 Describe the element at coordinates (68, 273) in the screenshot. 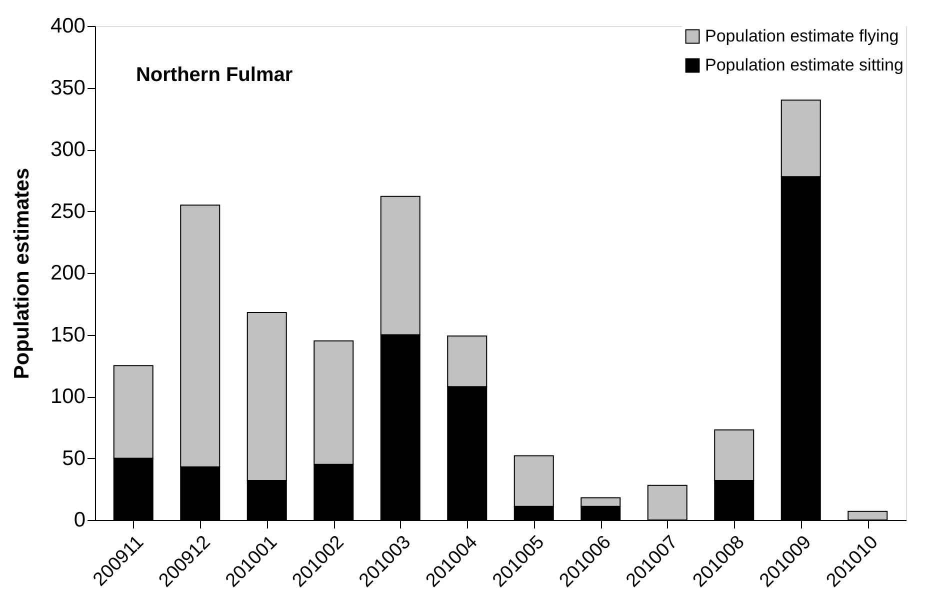

I see `y-tick-label: 200` at that location.